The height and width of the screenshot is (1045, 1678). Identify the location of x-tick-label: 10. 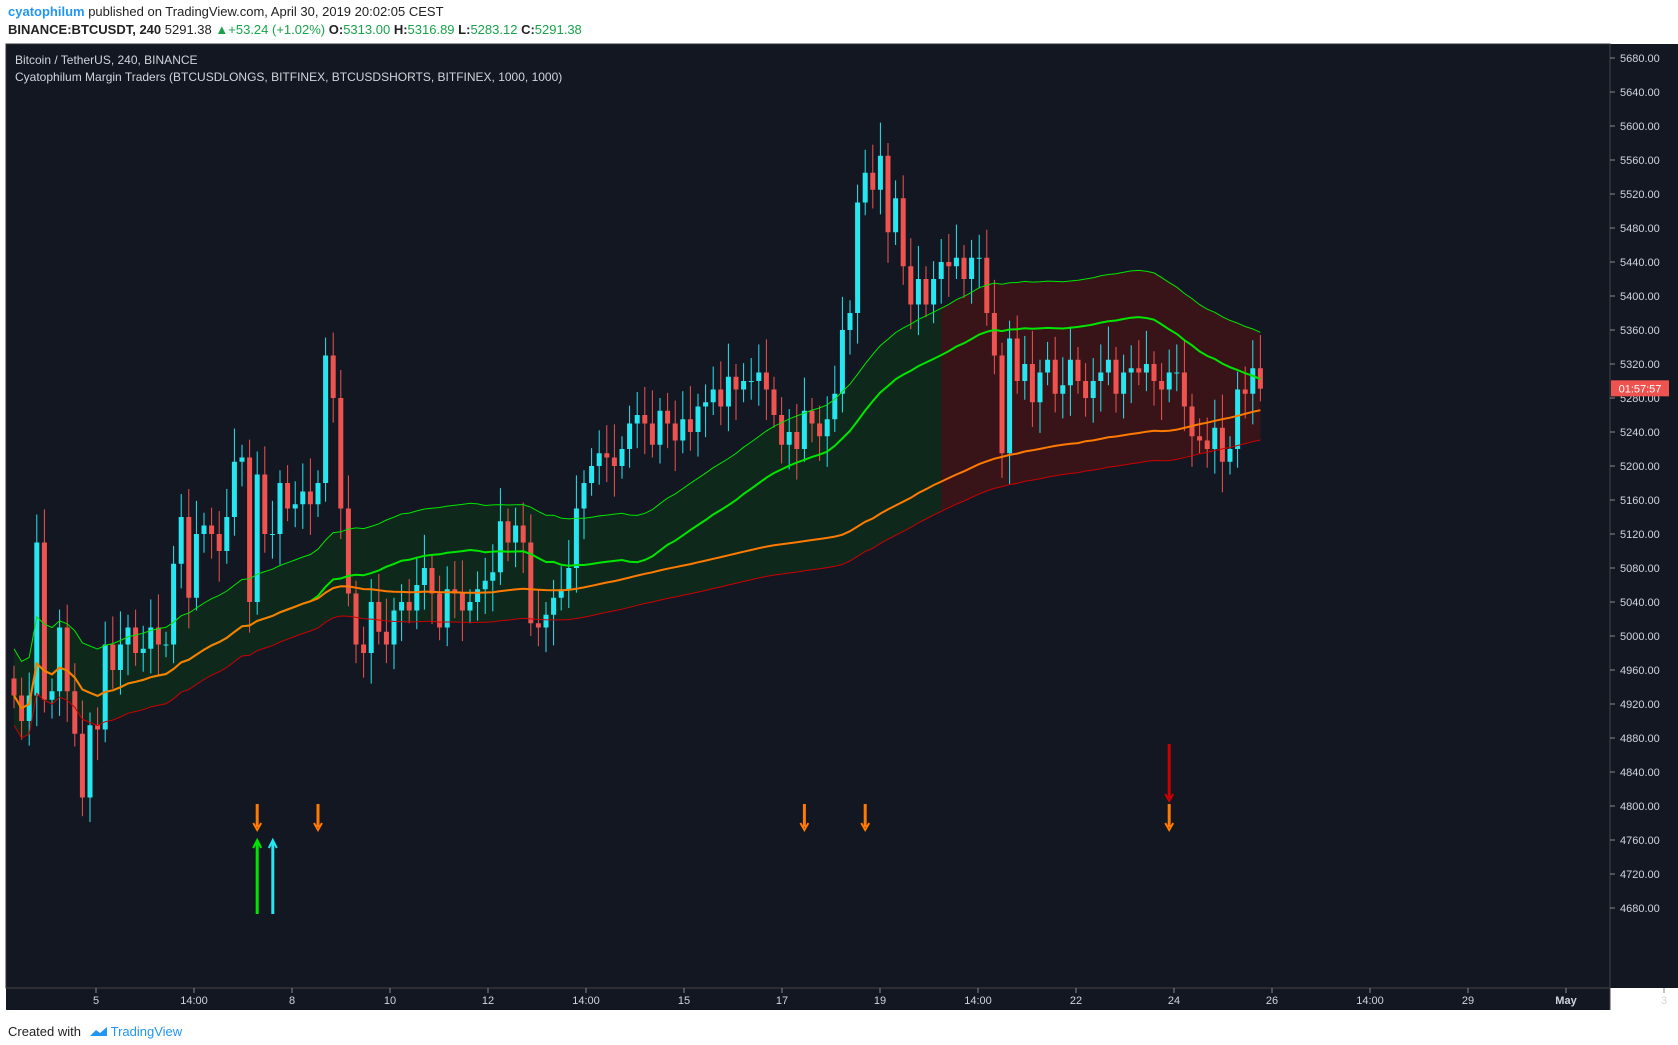
(390, 1001).